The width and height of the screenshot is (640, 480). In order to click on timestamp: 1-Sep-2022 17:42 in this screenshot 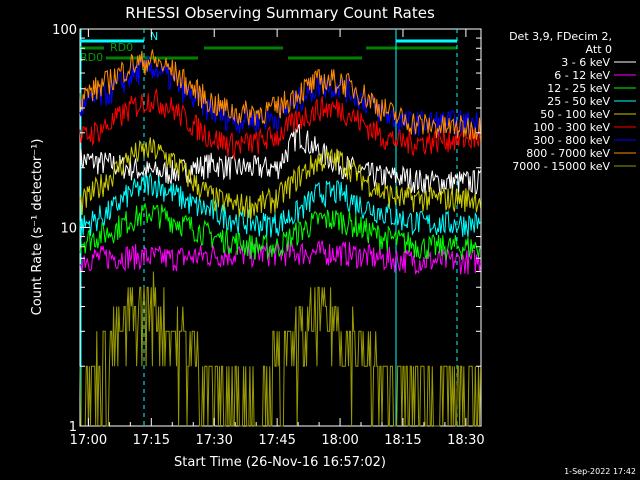, I will do `click(600, 471)`.